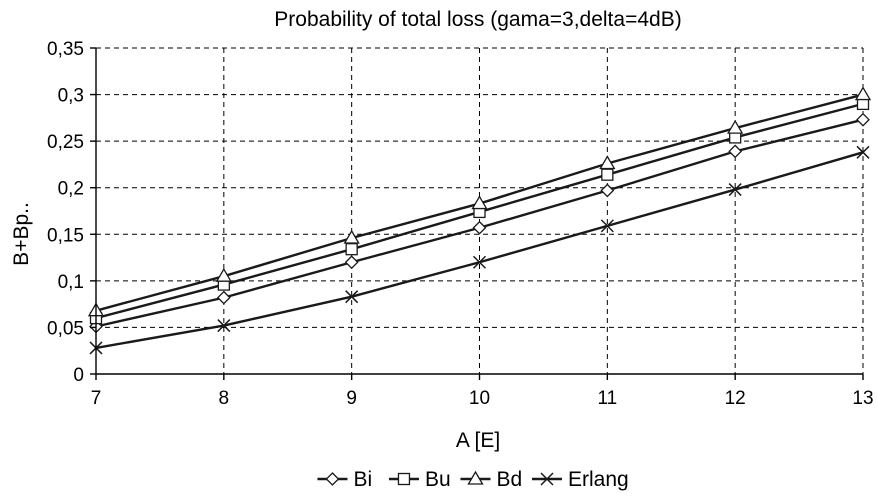 The image size is (877, 504). I want to click on legend-item-bd: Bd, so click(491, 479).